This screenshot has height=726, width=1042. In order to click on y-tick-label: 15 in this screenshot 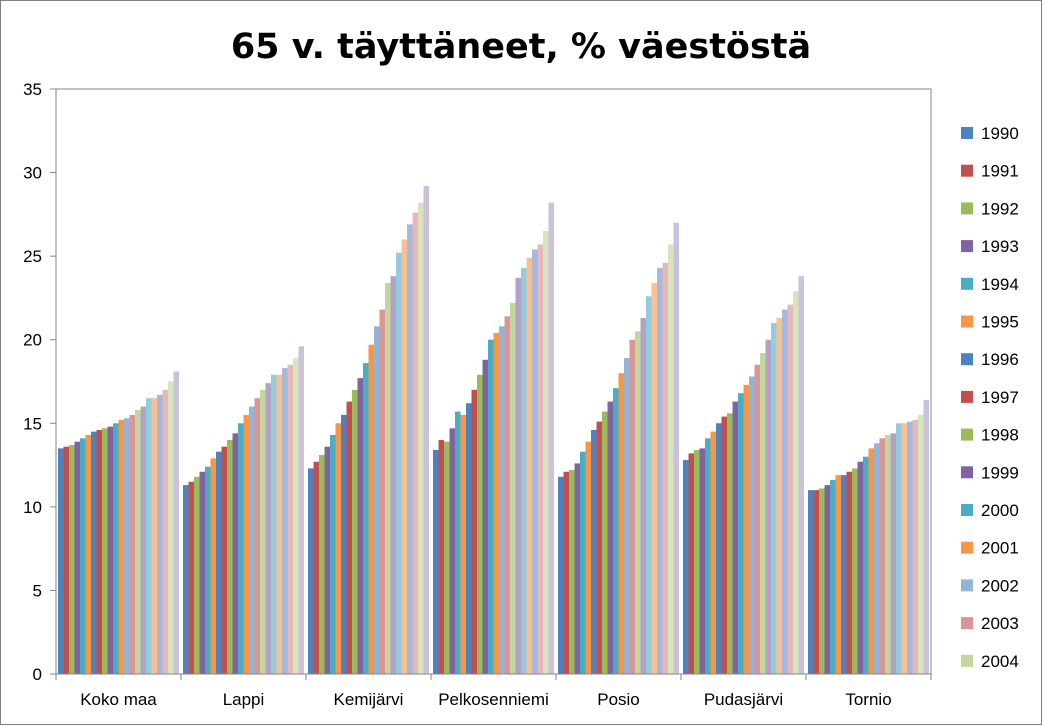, I will do `click(32, 423)`.